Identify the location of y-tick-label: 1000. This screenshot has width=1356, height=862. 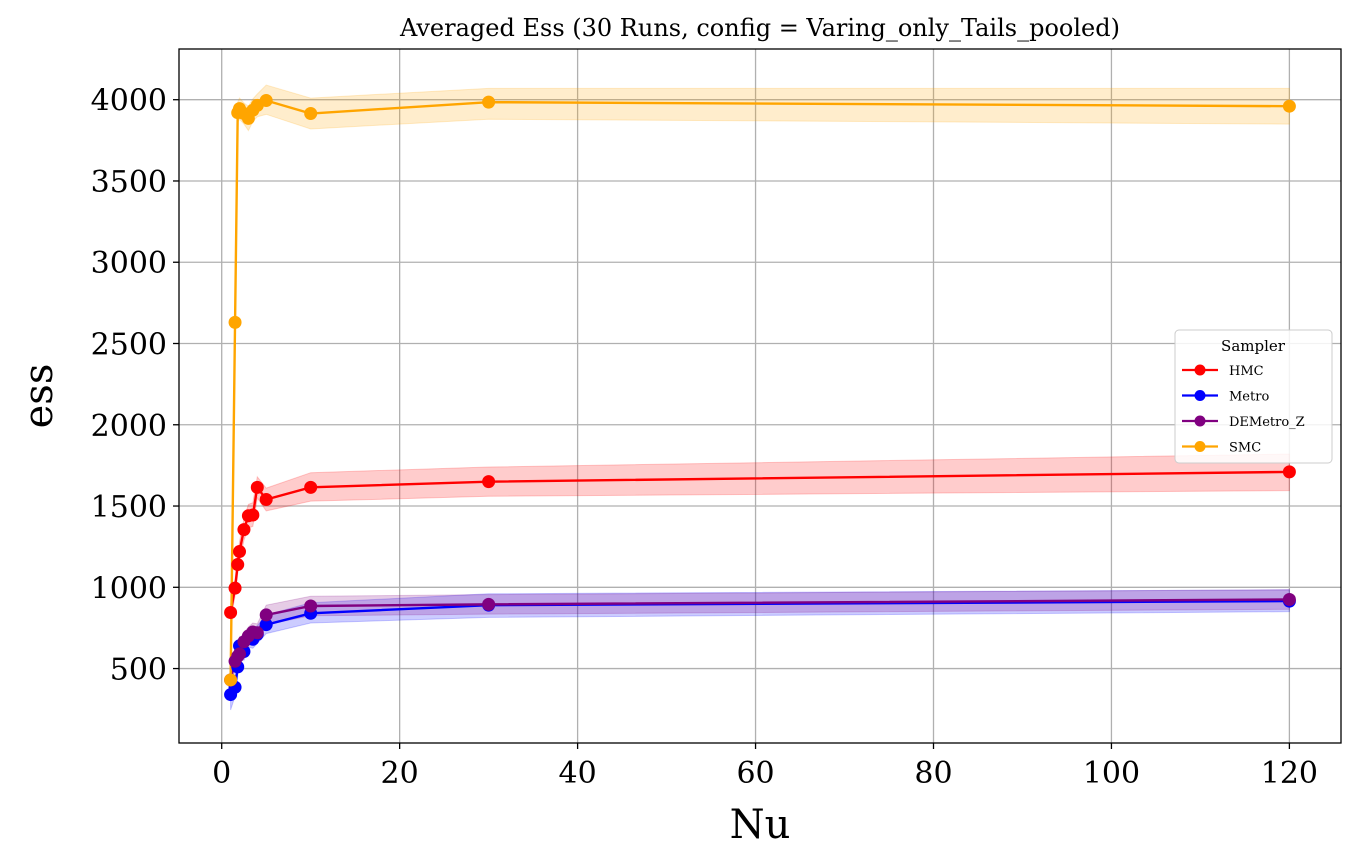
(129, 588).